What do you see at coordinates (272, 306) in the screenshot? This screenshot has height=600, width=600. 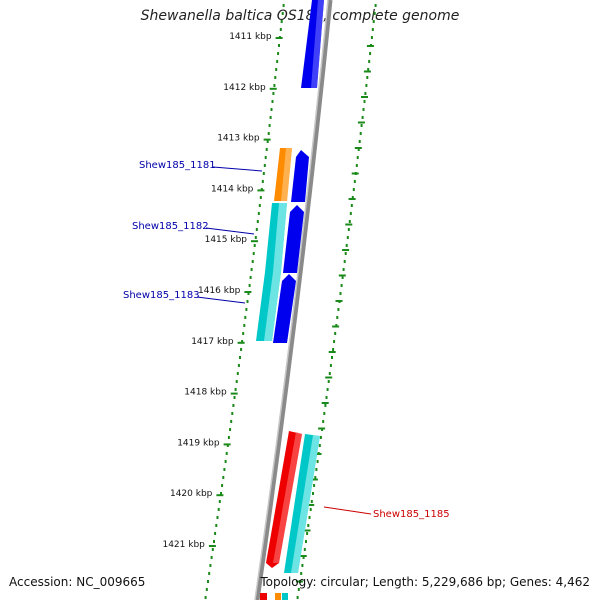 I see `gene-shew185-1183-shade` at bounding box center [272, 306].